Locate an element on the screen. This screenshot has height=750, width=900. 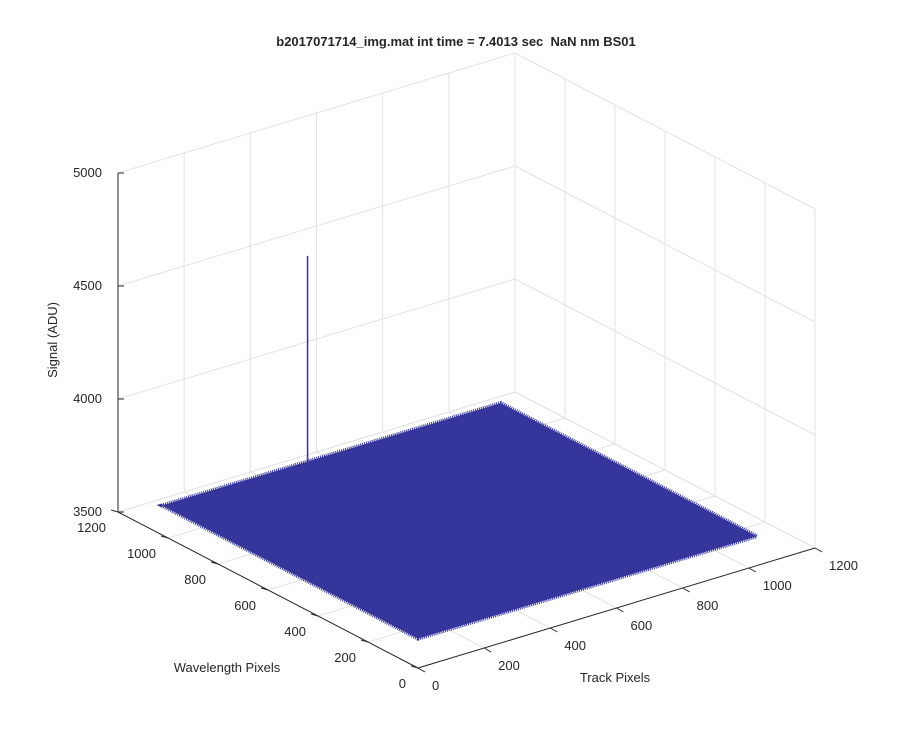
x-tick-label: 600 is located at coordinates (642, 625).